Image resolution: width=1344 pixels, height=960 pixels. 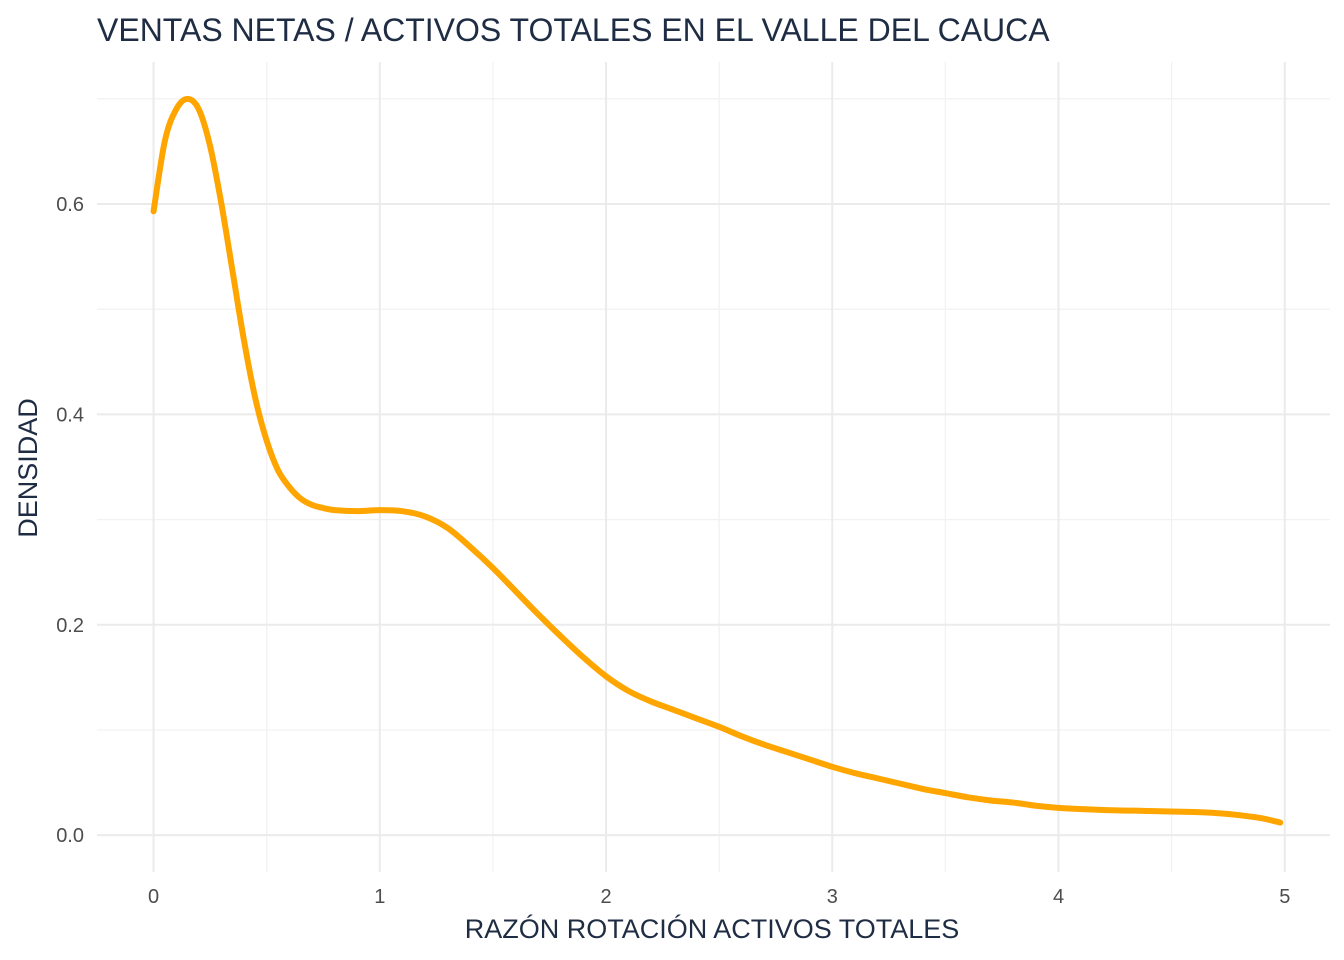 I want to click on x-tick-label: 2, so click(x=605, y=897).